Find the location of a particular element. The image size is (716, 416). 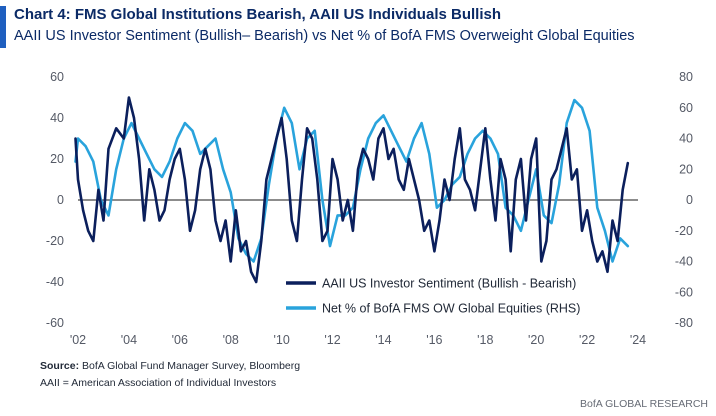

left-tick-label: -60 is located at coordinates (55, 323).